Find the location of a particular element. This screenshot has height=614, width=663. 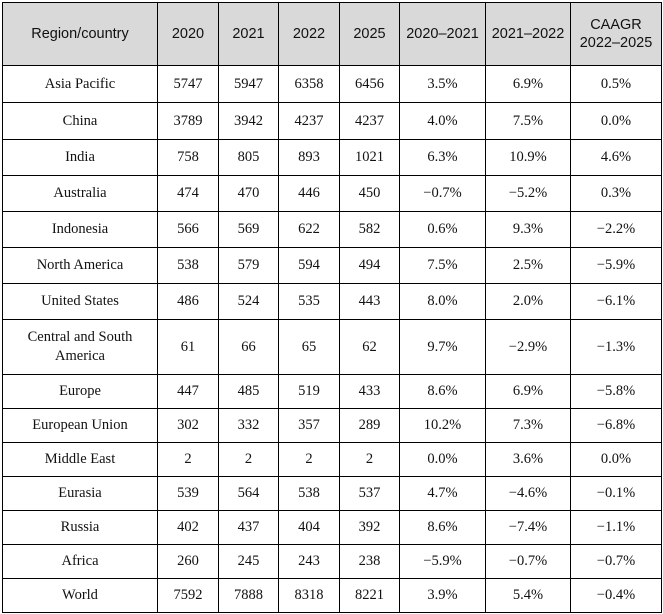

cell-change-2020-2021: −0.7% is located at coordinates (442, 193).